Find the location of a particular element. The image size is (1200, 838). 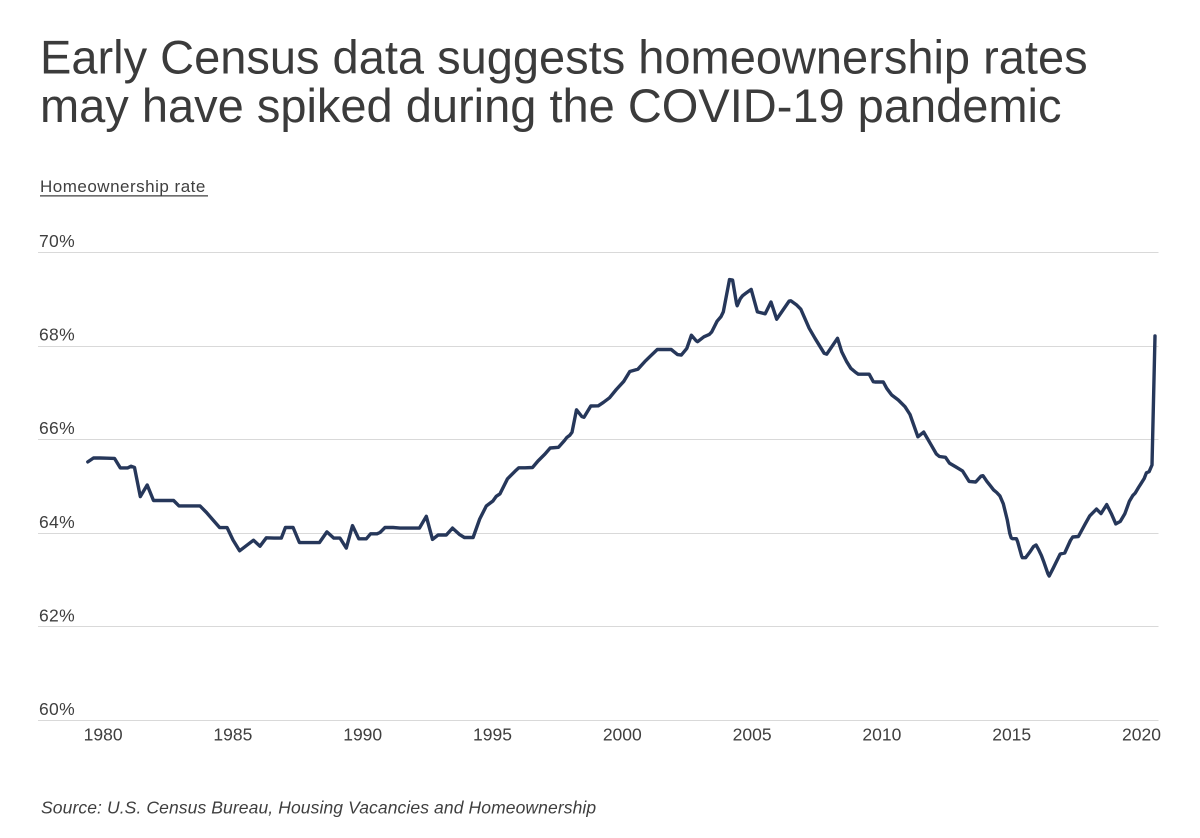

svg-text: 70% is located at coordinates (57, 241).